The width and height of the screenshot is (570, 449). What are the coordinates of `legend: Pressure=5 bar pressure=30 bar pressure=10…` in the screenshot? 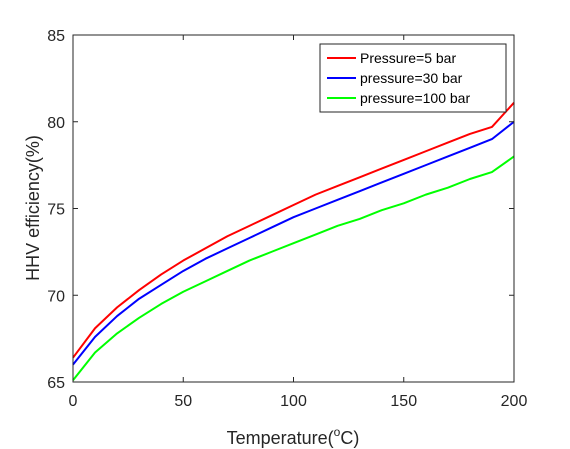 It's located at (413, 78).